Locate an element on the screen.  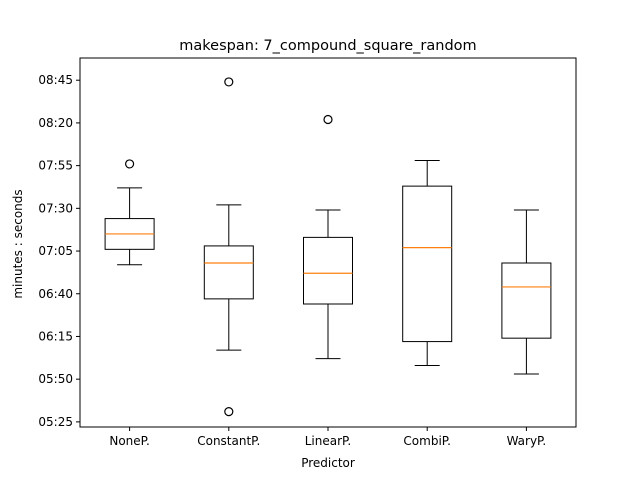
y-tick-label: 06:15 is located at coordinates (55, 336).